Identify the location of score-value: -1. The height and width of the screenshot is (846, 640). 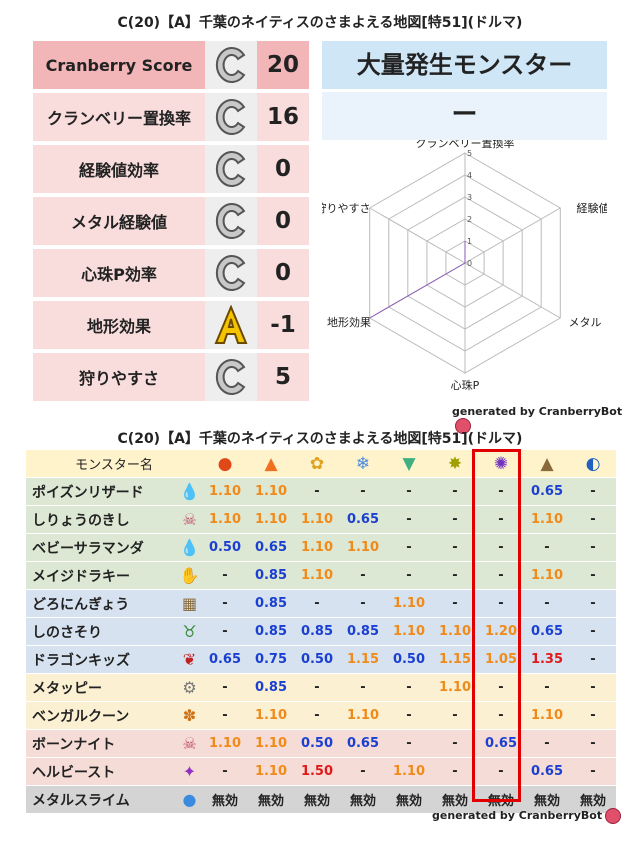
(283, 325).